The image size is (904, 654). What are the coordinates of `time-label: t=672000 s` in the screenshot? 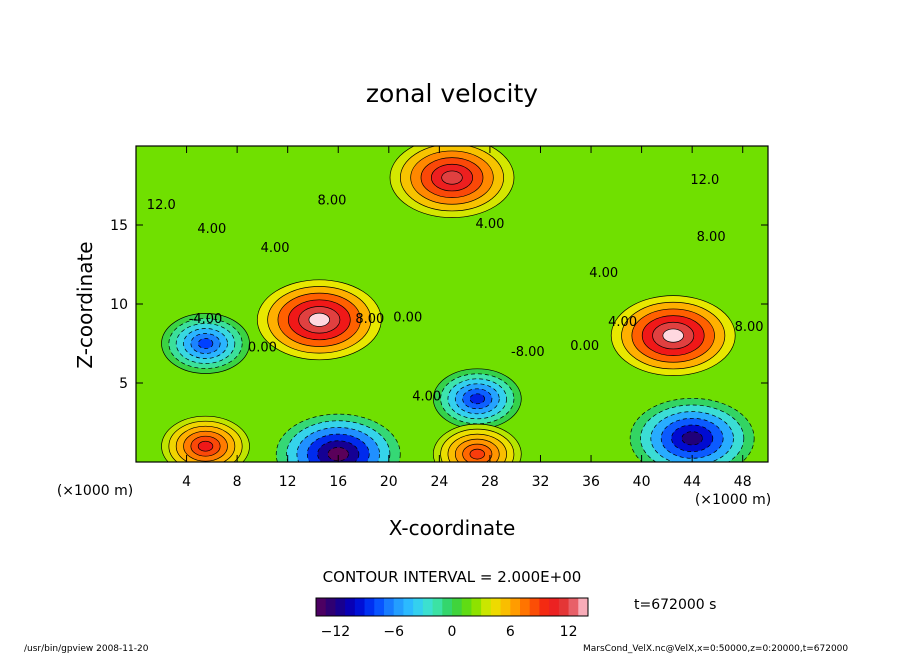 It's located at (675, 605).